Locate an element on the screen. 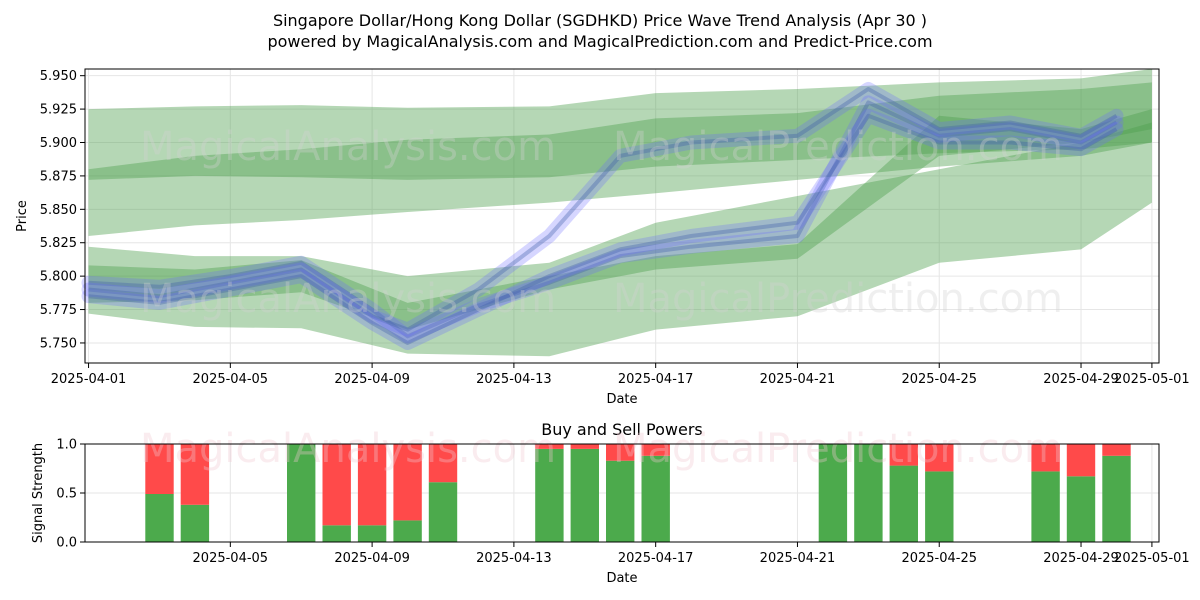  price-x-tick-label: 2025-04-17 is located at coordinates (656, 379).